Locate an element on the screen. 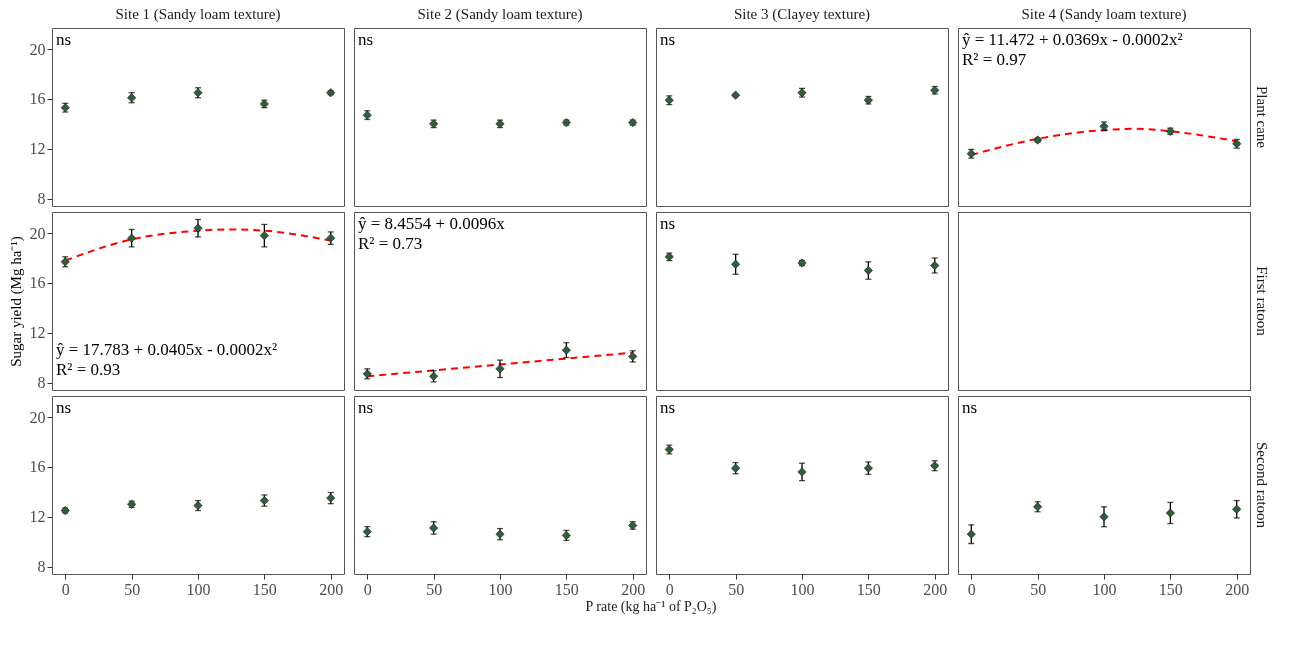  annotation: ŷ = 11.472 + 0.0369x - 0.0002x² is located at coordinates (1072, 39).